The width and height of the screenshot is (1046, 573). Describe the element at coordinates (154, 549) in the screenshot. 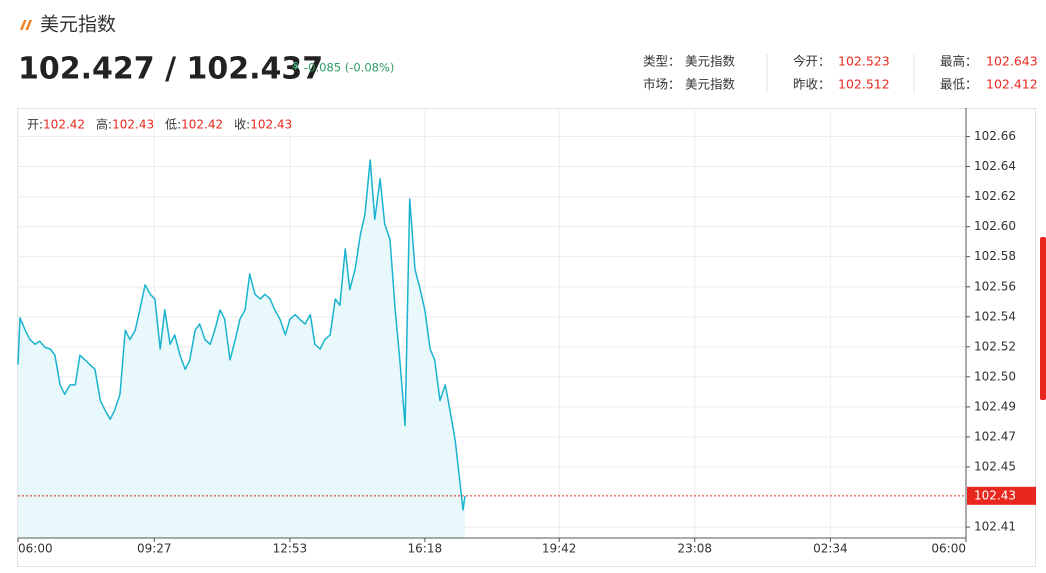

I see `x-tick-label: 09:27` at that location.